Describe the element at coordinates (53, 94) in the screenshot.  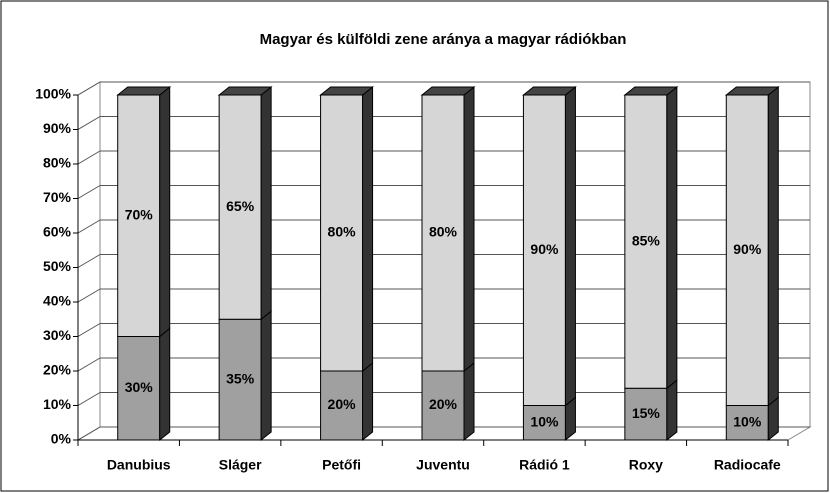
I see `y-tick-label: 100%` at that location.